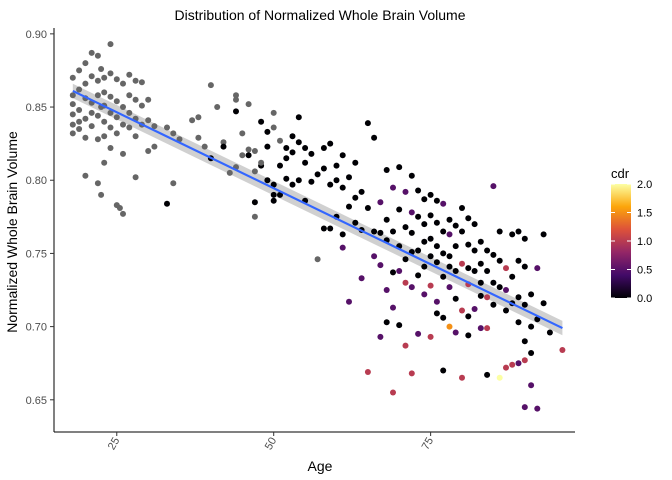  I want to click on legend-title: cdr, so click(620, 173).